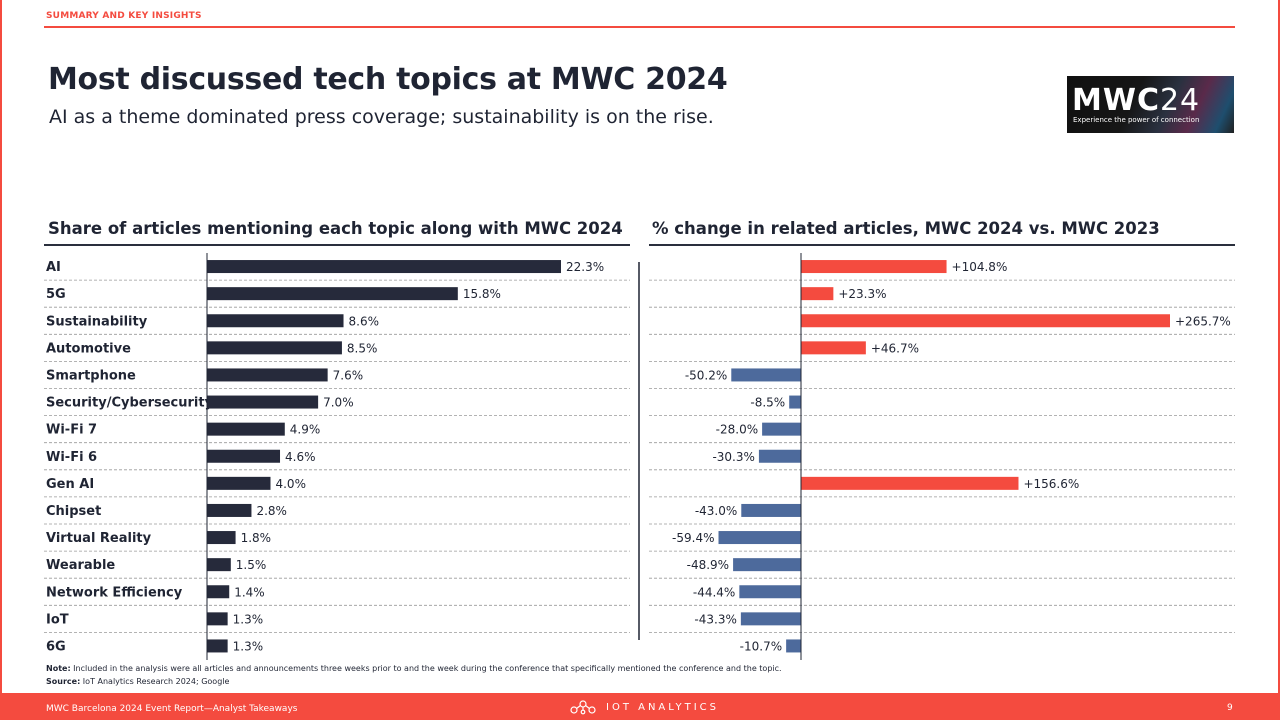 Image resolution: width=1280 pixels, height=720 pixels. What do you see at coordinates (362, 348) in the screenshot?
I see `left-data-label: 8.5%` at bounding box center [362, 348].